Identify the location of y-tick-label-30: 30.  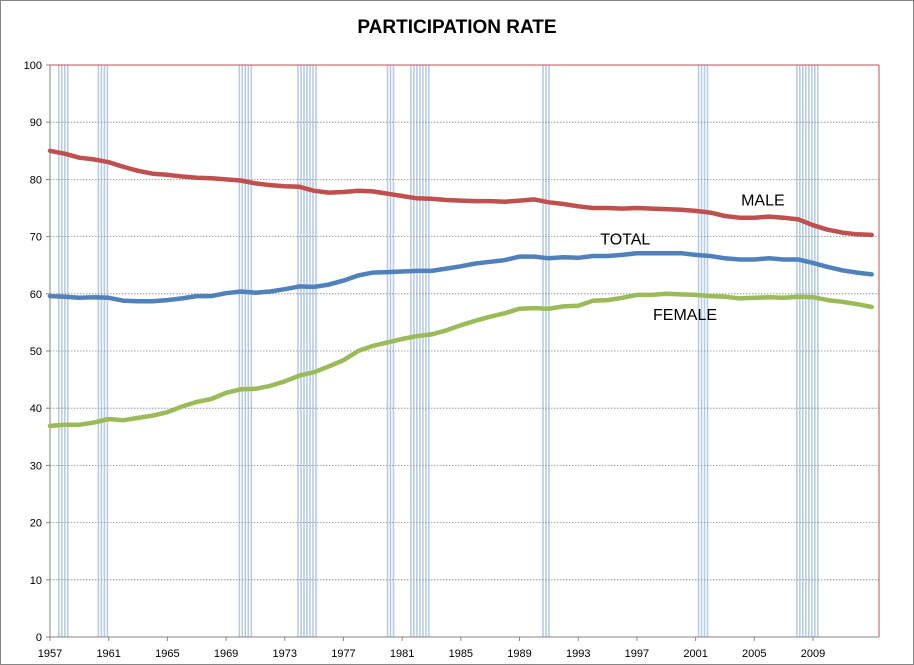
(36, 466).